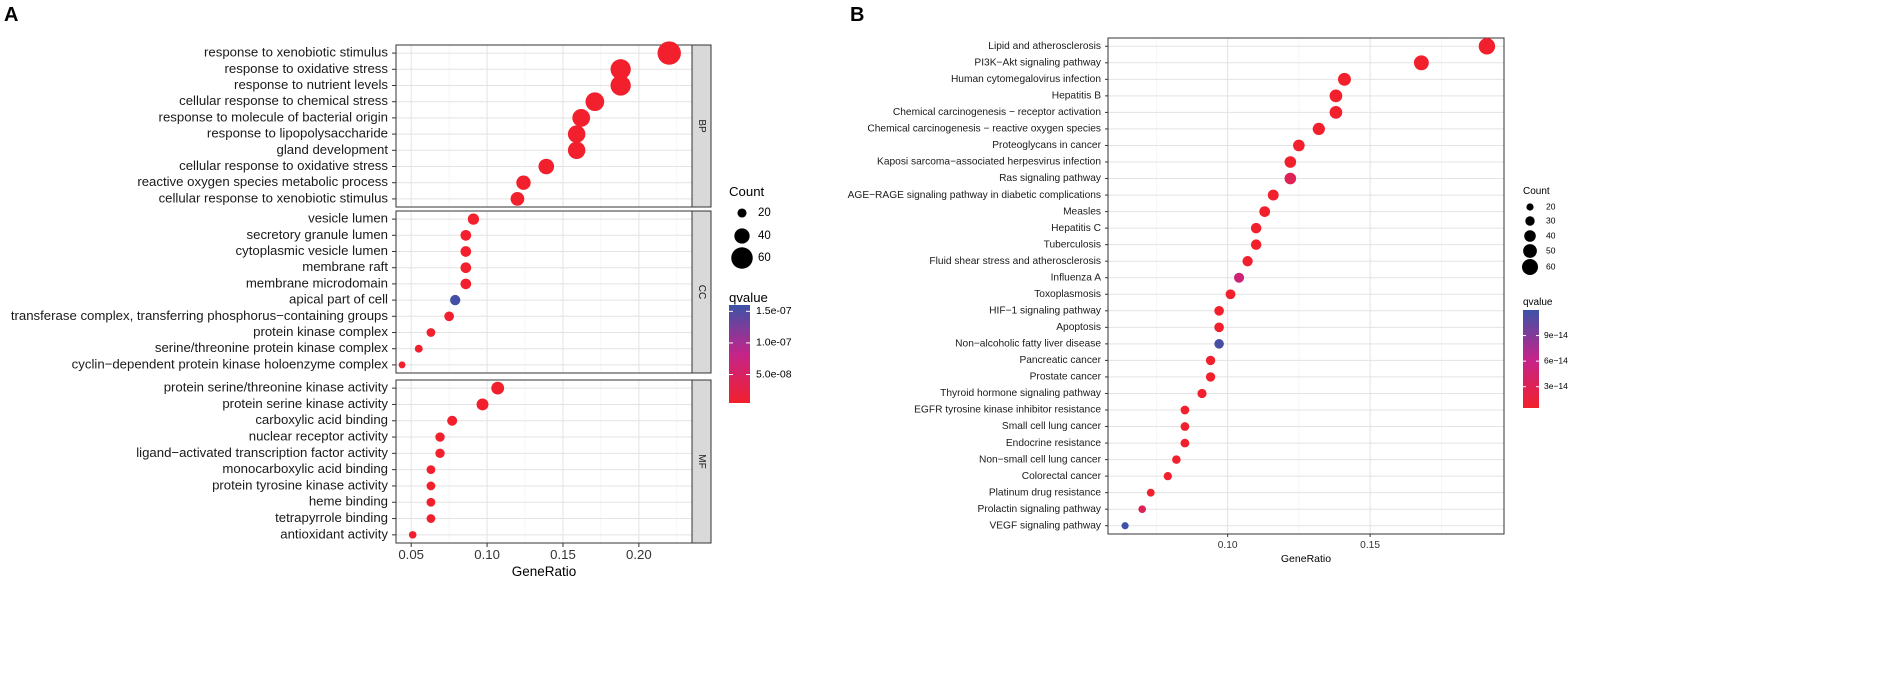  What do you see at coordinates (1044, 46) in the screenshot?
I see `y-tick-label: Lipid and atherosclerosis` at bounding box center [1044, 46].